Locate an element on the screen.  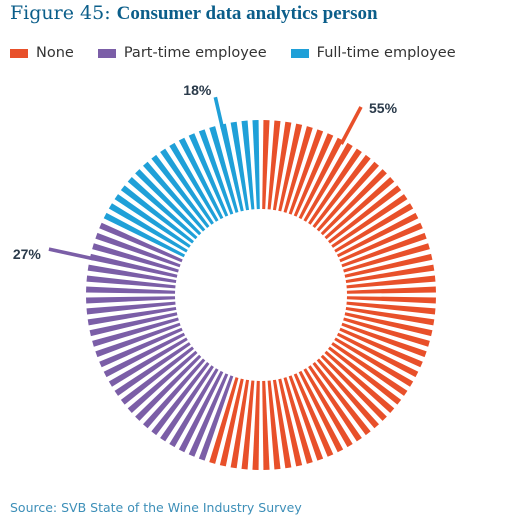
data-label-full-time-employee: 18% is located at coordinates (197, 90).